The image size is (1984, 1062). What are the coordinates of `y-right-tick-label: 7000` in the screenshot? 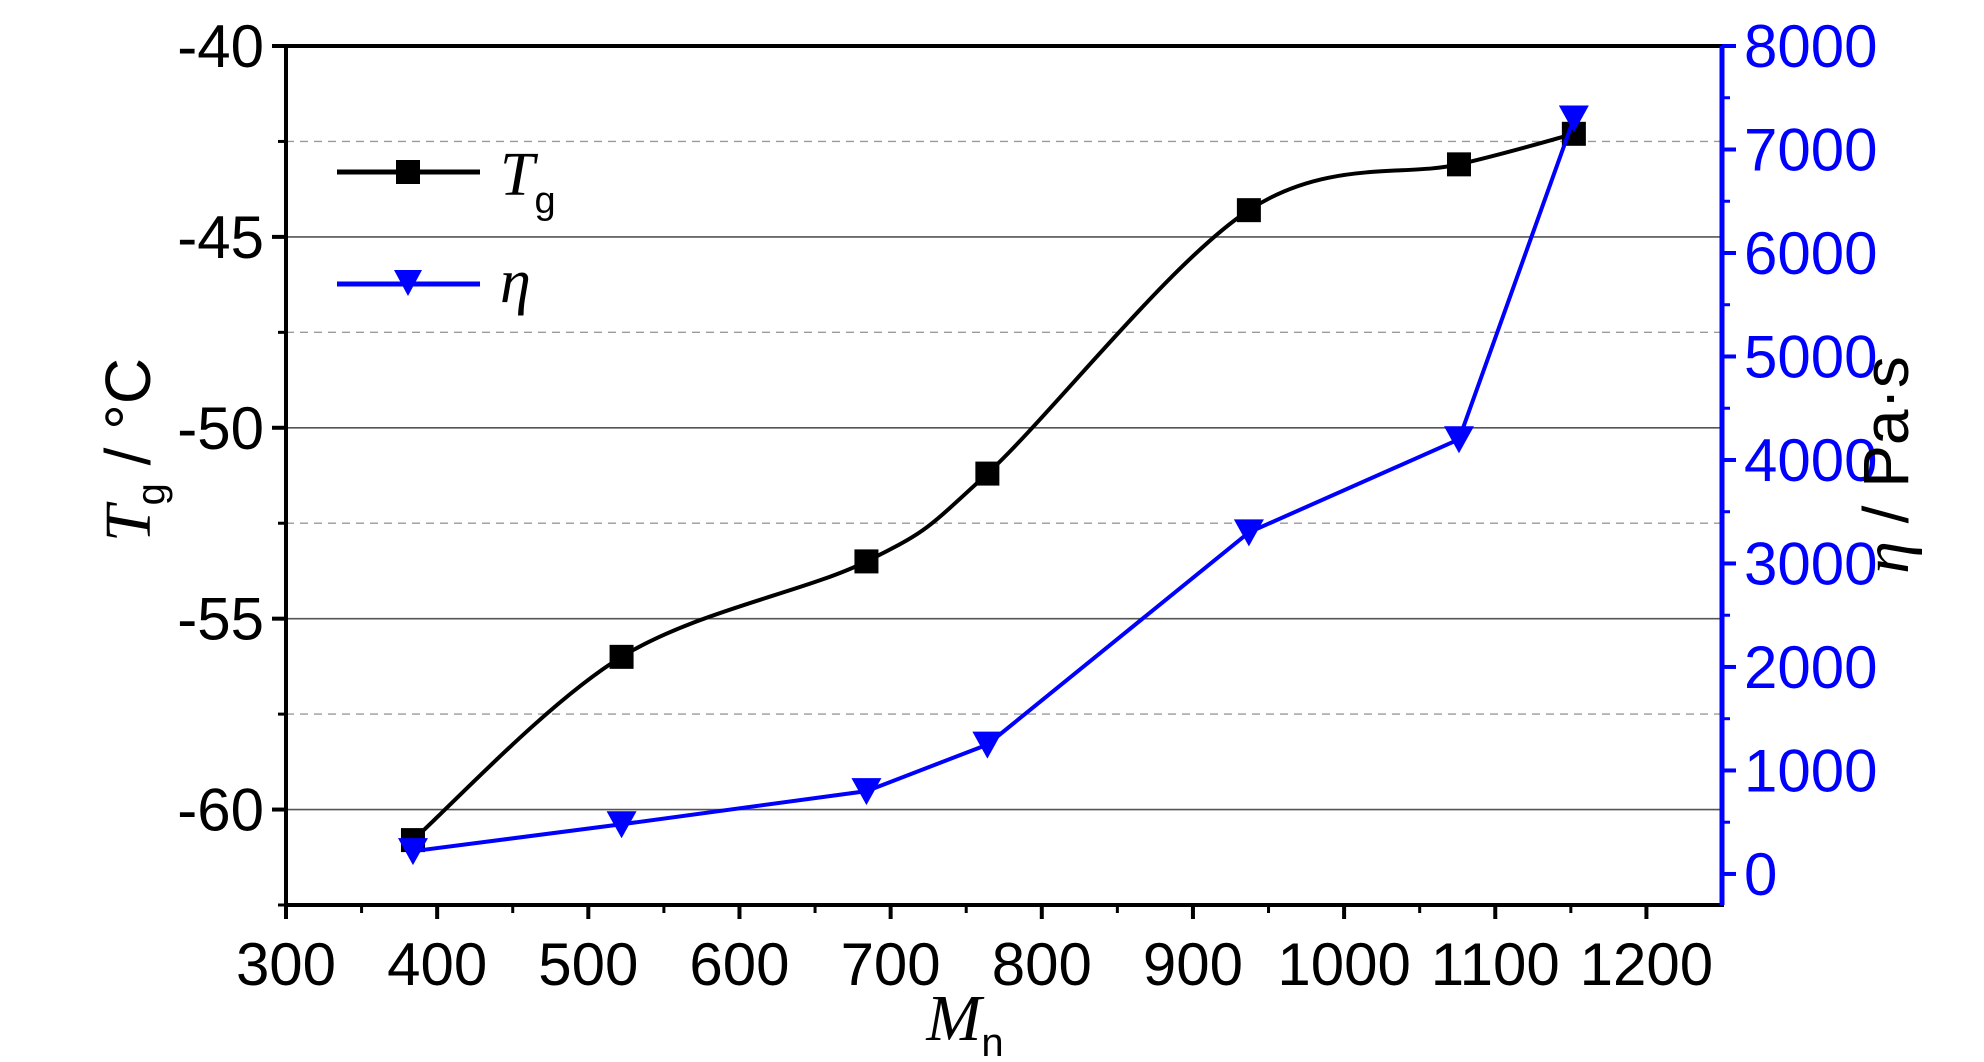 It's located at (1810, 149).